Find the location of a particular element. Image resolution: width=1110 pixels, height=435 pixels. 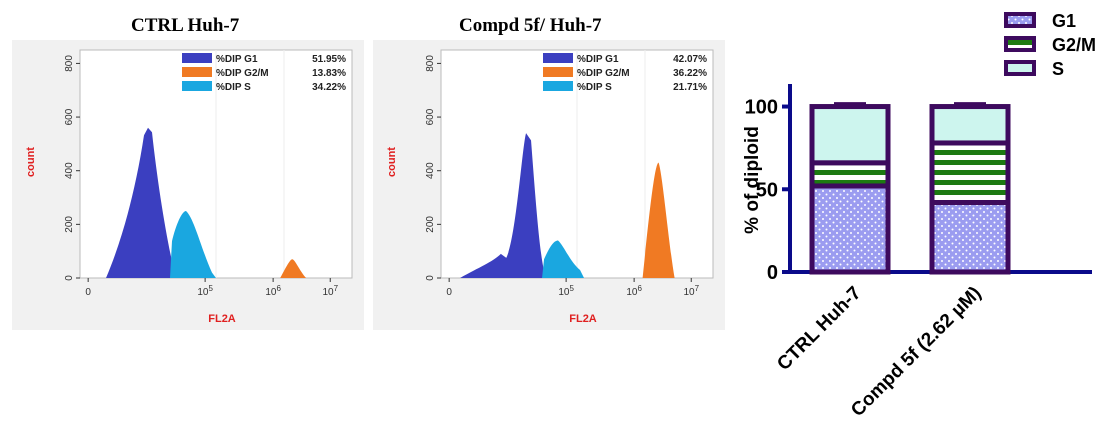

legend-label: G1 is located at coordinates (1064, 21).